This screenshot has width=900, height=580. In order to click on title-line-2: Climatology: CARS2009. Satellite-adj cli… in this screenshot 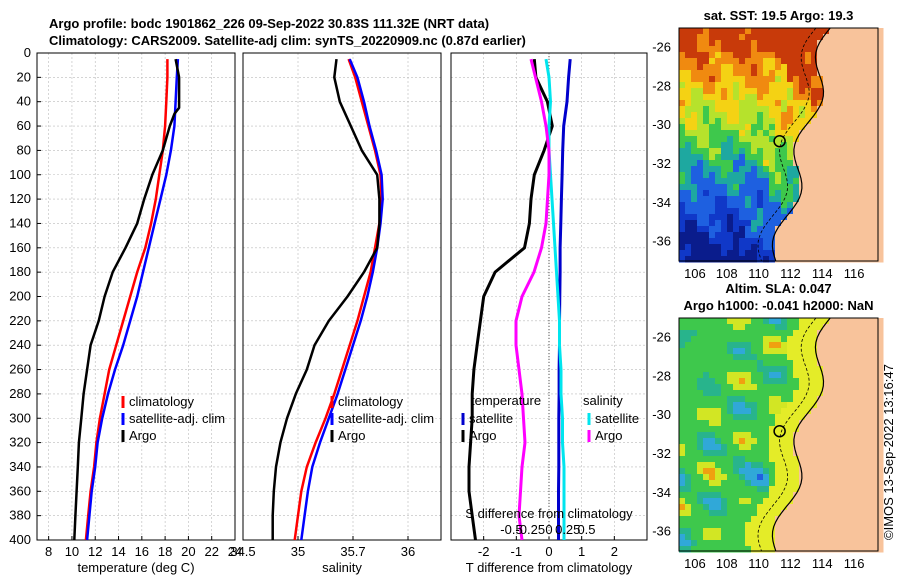, I will do `click(287, 40)`.